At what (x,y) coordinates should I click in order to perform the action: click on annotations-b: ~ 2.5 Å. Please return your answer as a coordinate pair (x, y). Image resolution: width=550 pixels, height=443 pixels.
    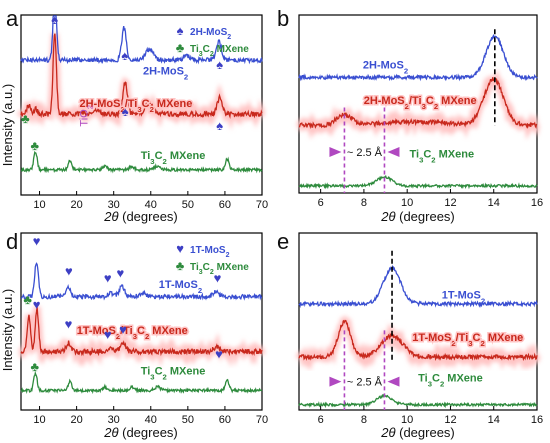
    Looking at the image, I should click on (364, 152).